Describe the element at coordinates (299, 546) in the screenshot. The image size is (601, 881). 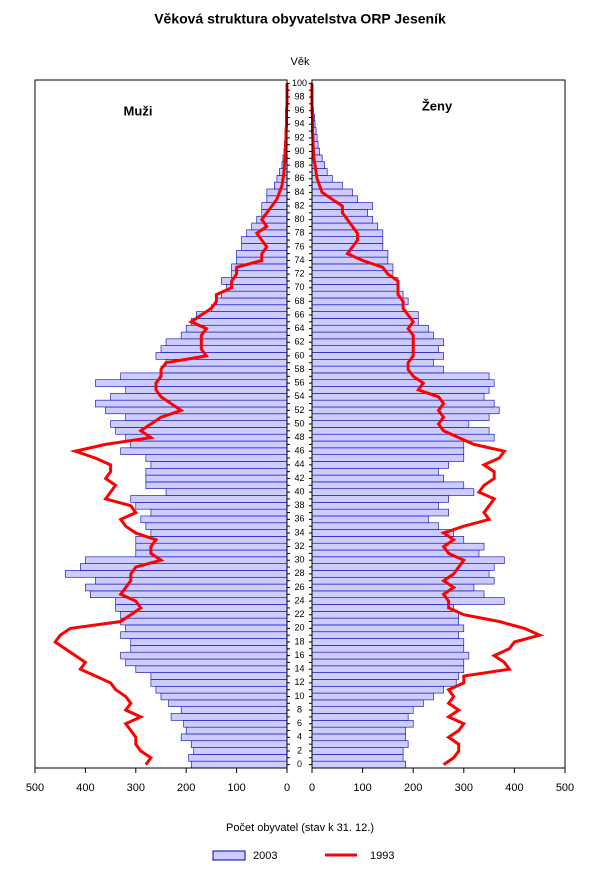
I see `y-tick-label: 32` at that location.